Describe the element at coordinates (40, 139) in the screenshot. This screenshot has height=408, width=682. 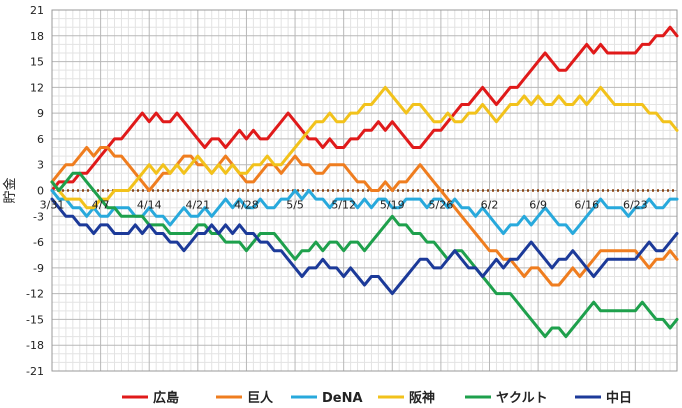
I see `y-tick-label: 6` at that location.